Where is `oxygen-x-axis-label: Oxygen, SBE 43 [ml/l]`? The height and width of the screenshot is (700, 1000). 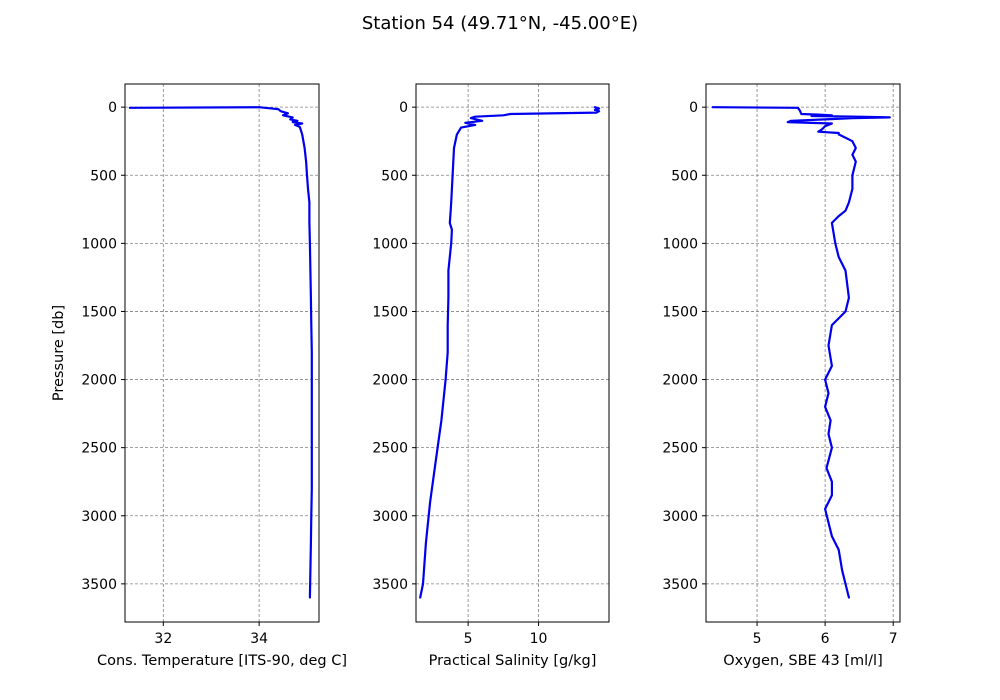
oxygen-x-axis-label: Oxygen, SBE 43 [ml/l] is located at coordinates (802, 661).